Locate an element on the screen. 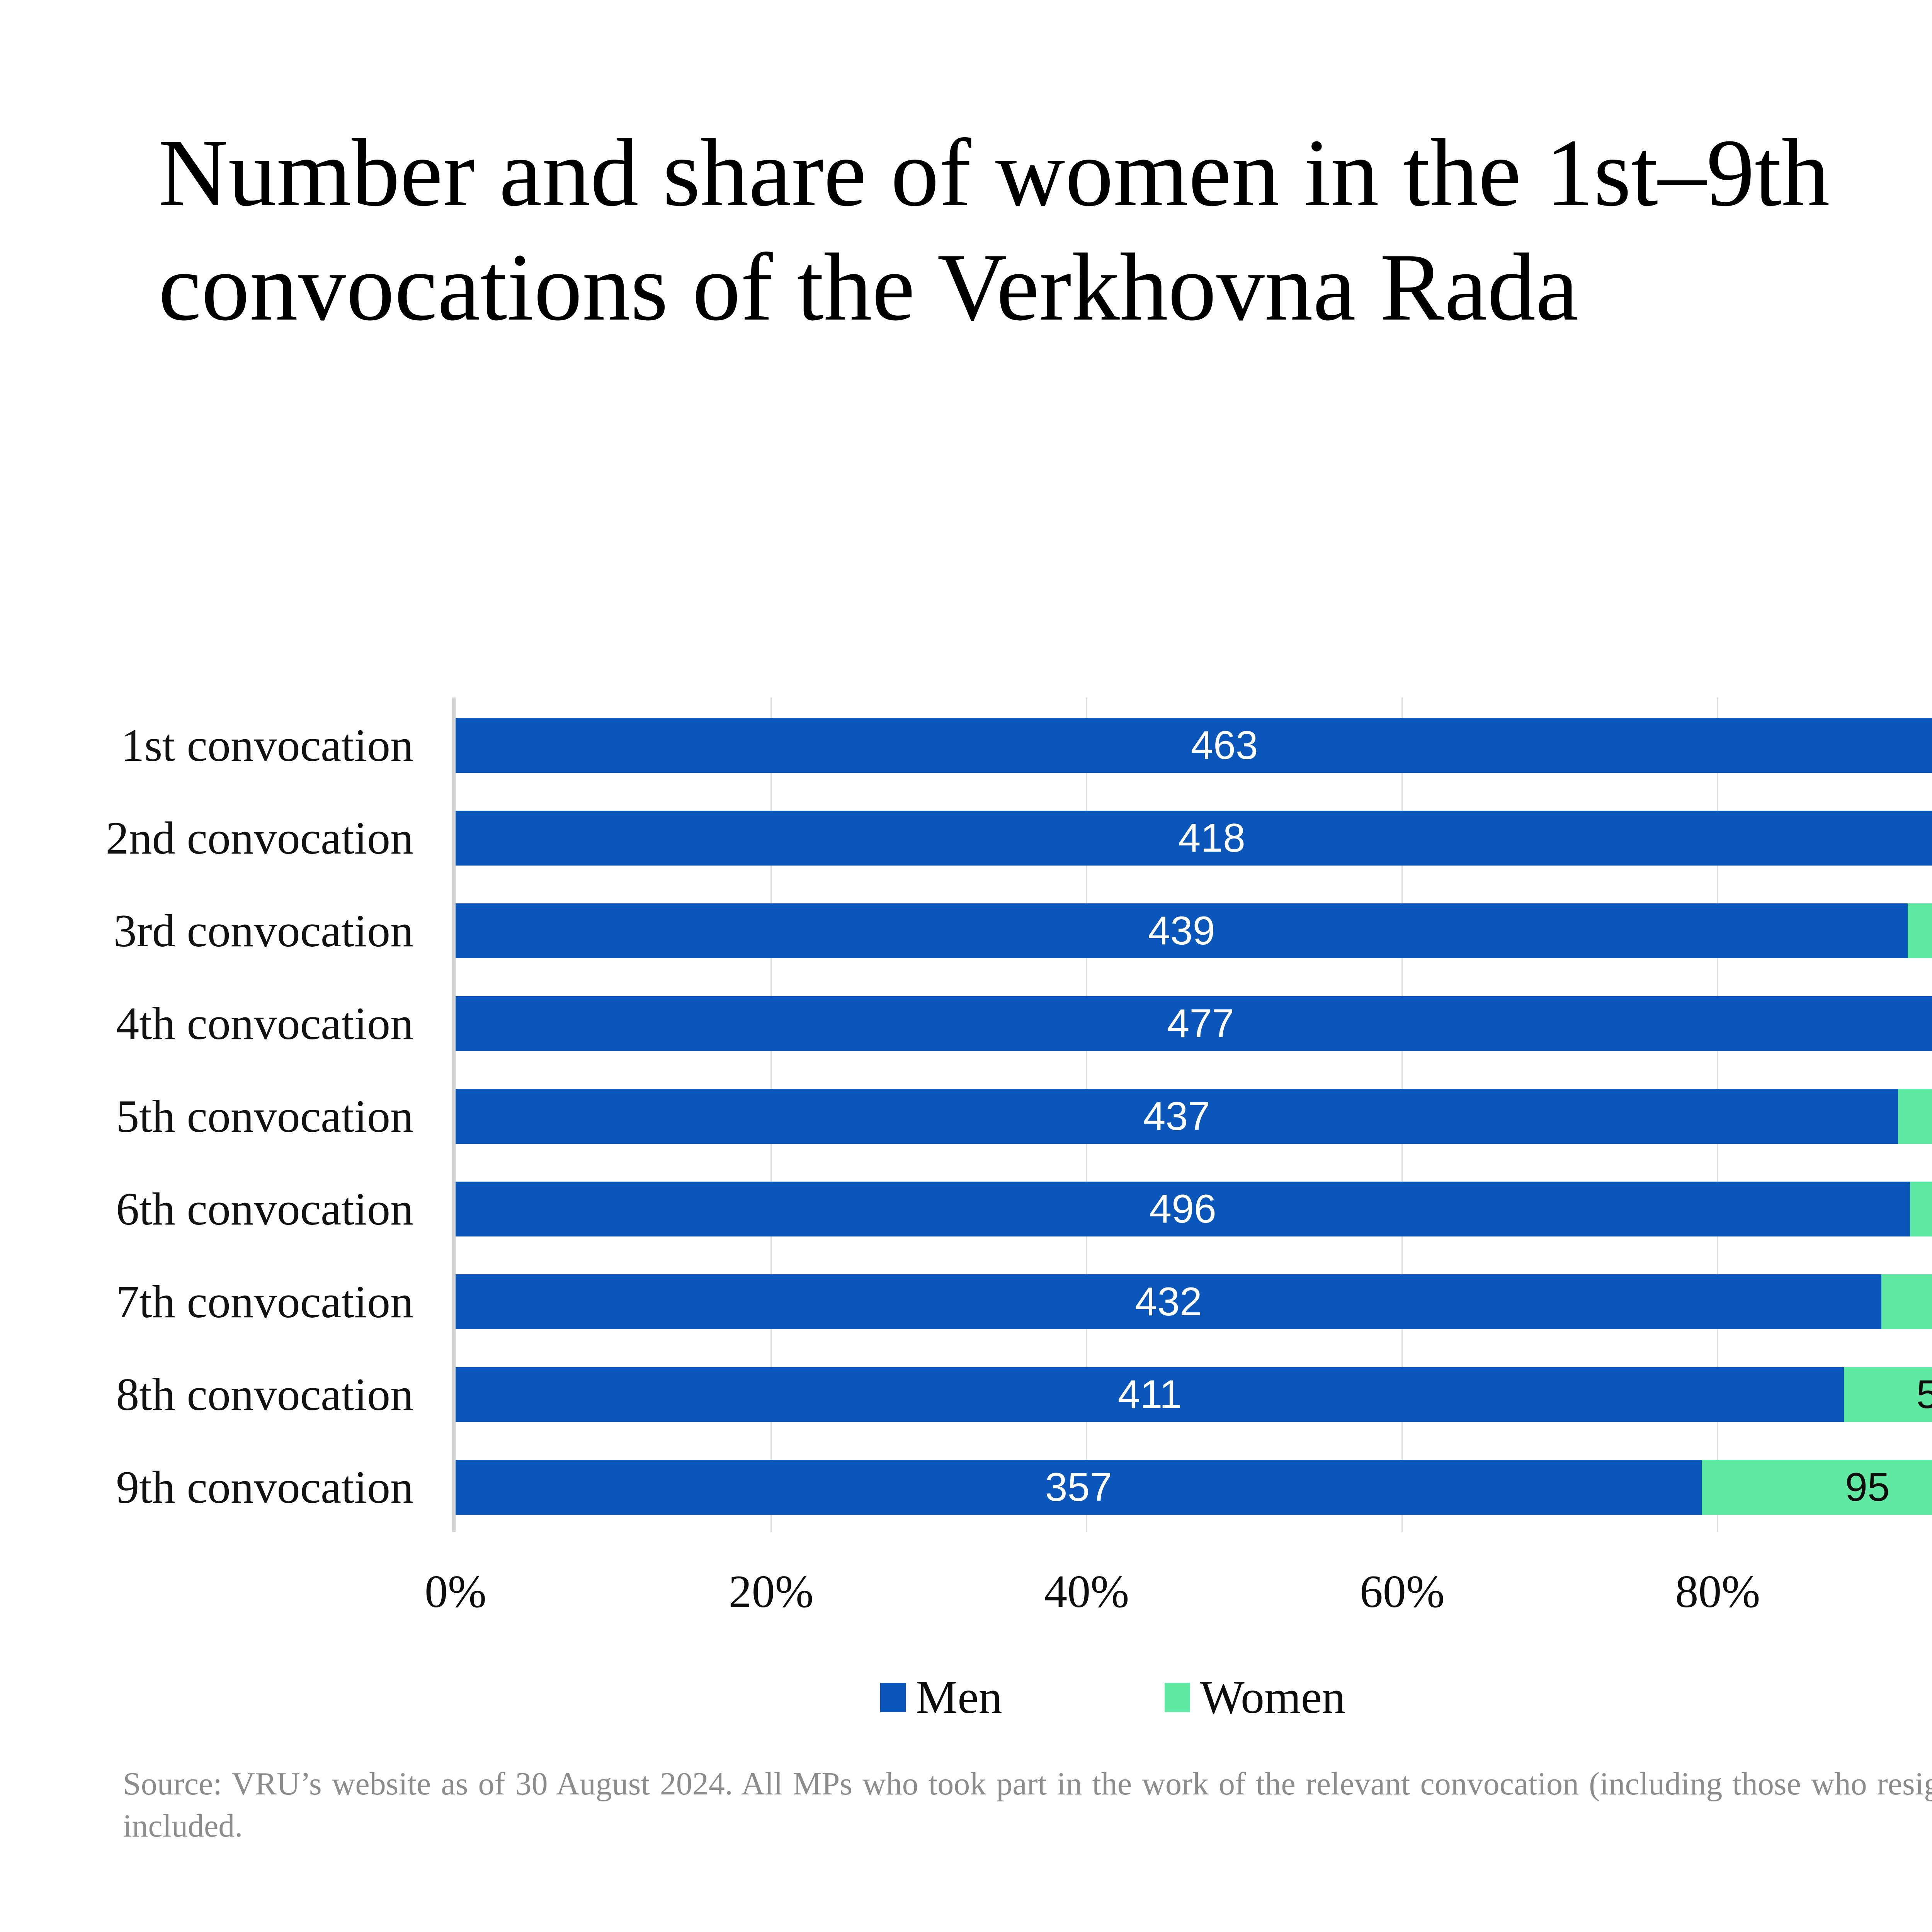 This screenshot has height=1932, width=1932. legend-swatch-women-icon is located at coordinates (1177, 1698).